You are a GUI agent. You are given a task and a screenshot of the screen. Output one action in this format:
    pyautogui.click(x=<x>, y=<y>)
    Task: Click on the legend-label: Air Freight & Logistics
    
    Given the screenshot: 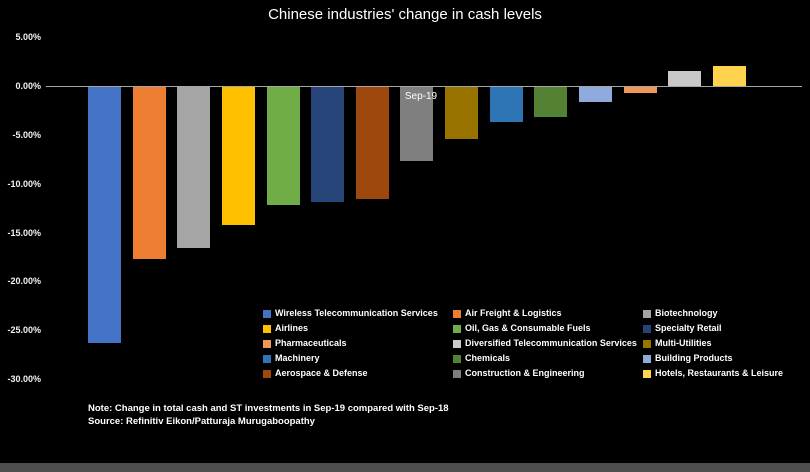 What is the action you would take?
    pyautogui.click(x=513, y=313)
    